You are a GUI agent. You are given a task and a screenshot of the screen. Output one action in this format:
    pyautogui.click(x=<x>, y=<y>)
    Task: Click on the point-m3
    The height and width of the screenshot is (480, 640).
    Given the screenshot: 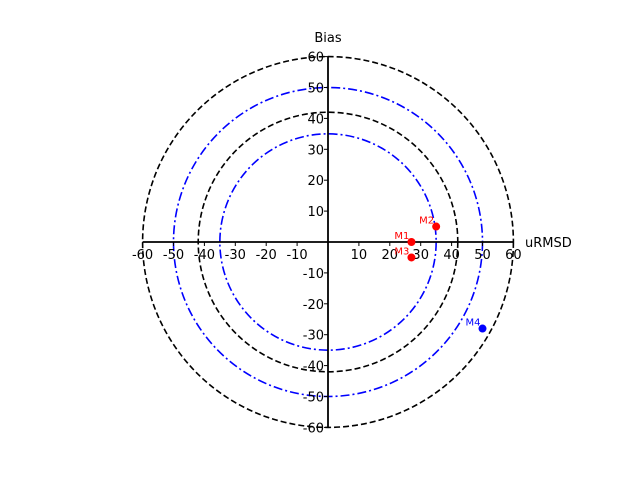 What is the action you would take?
    pyautogui.click(x=411, y=257)
    